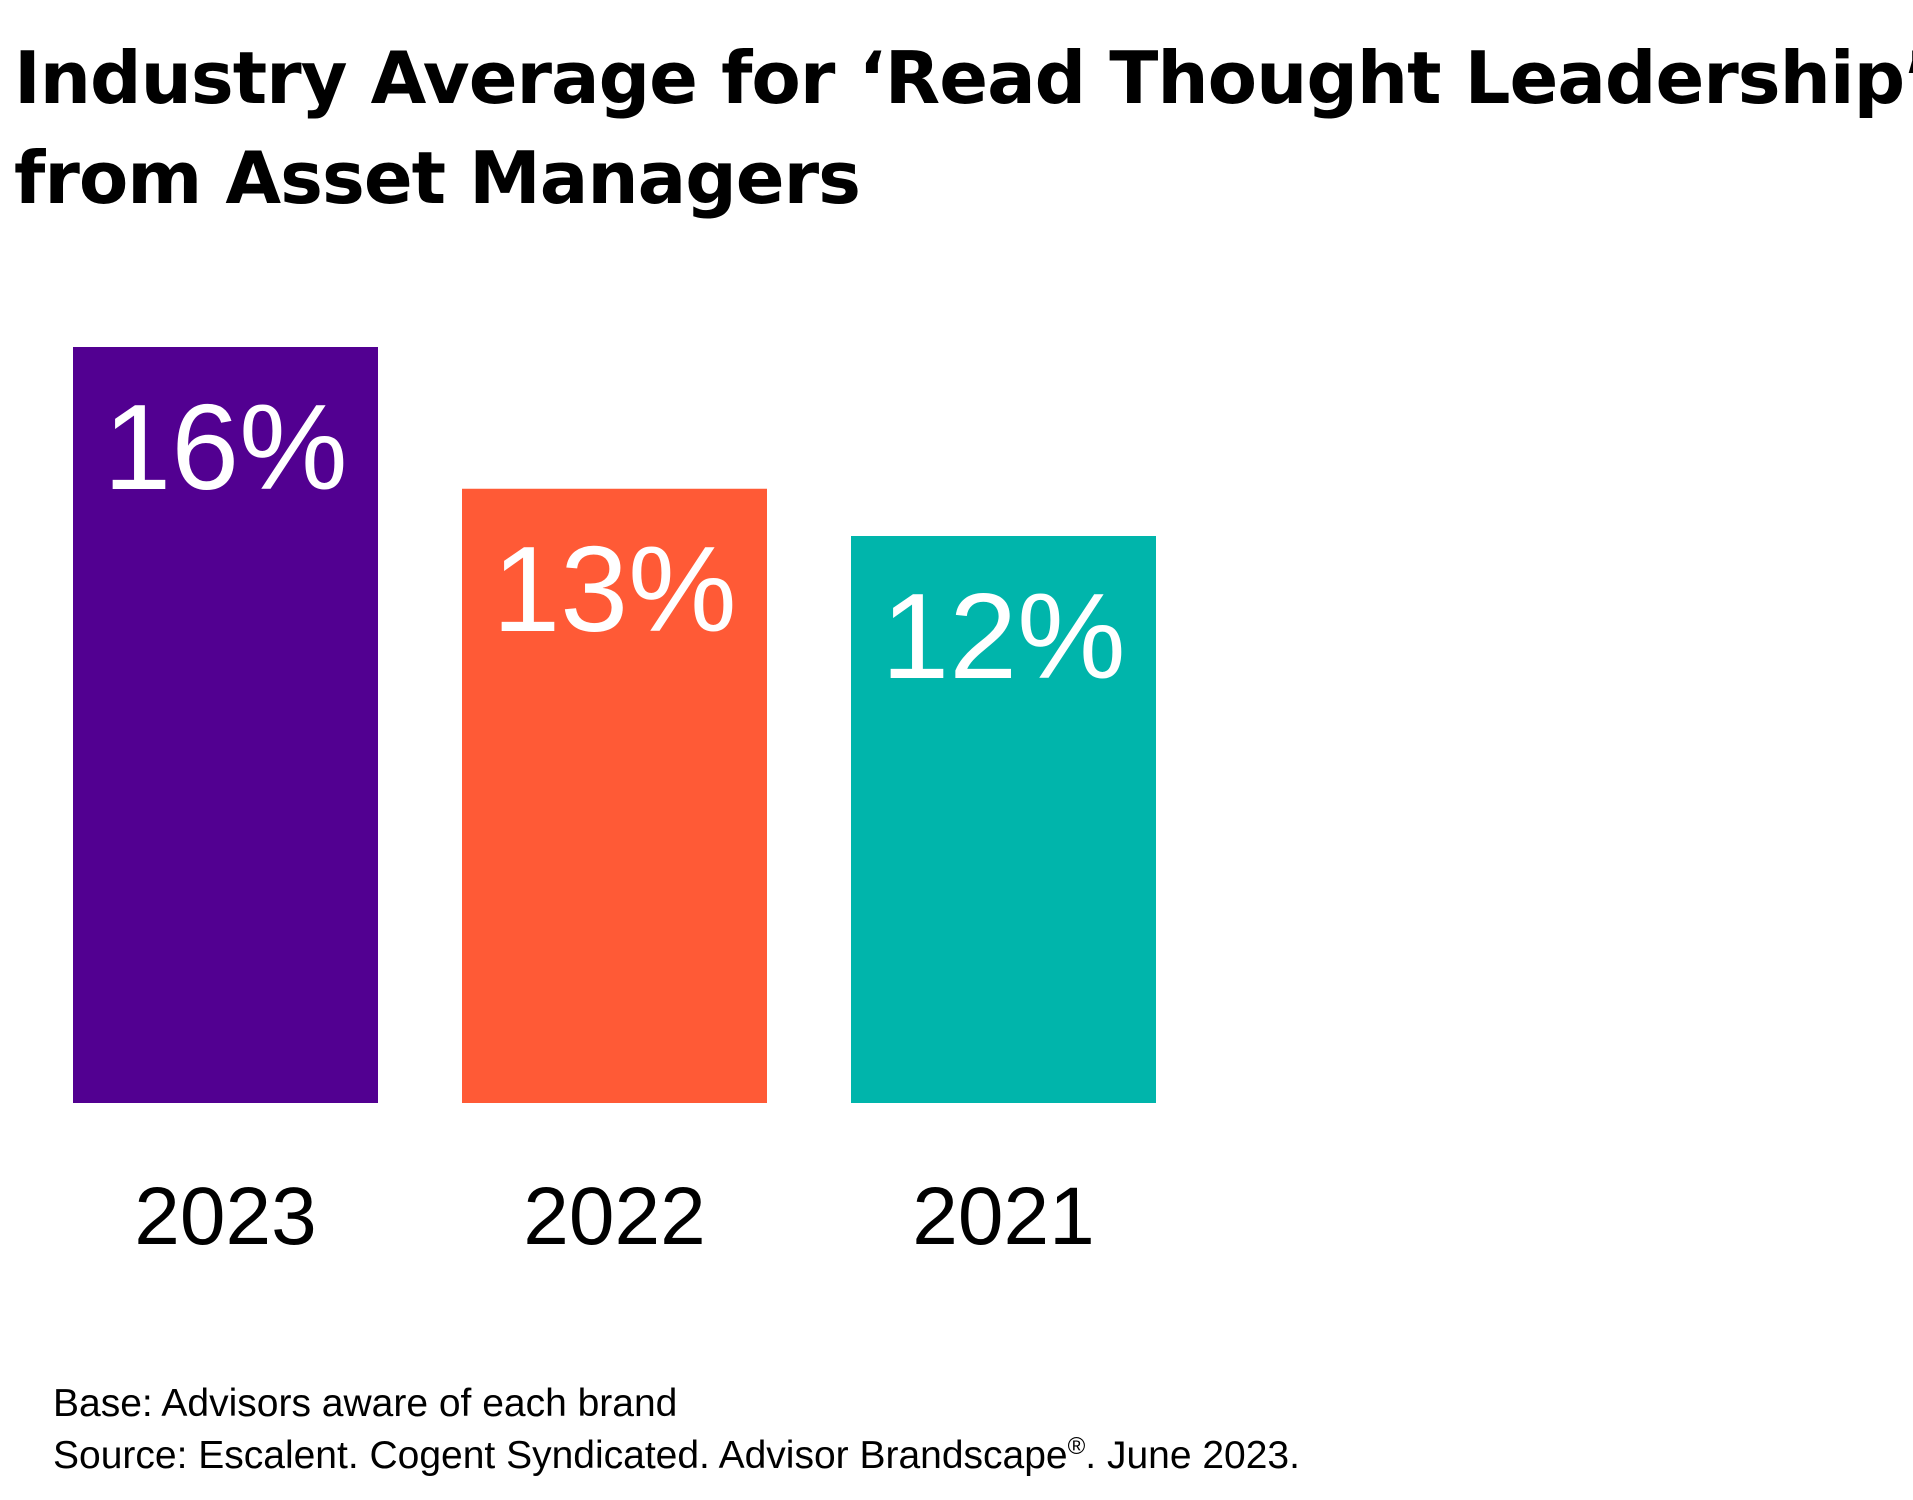  What do you see at coordinates (437, 178) in the screenshot?
I see `chart-title-line-2: from Asset Managers` at bounding box center [437, 178].